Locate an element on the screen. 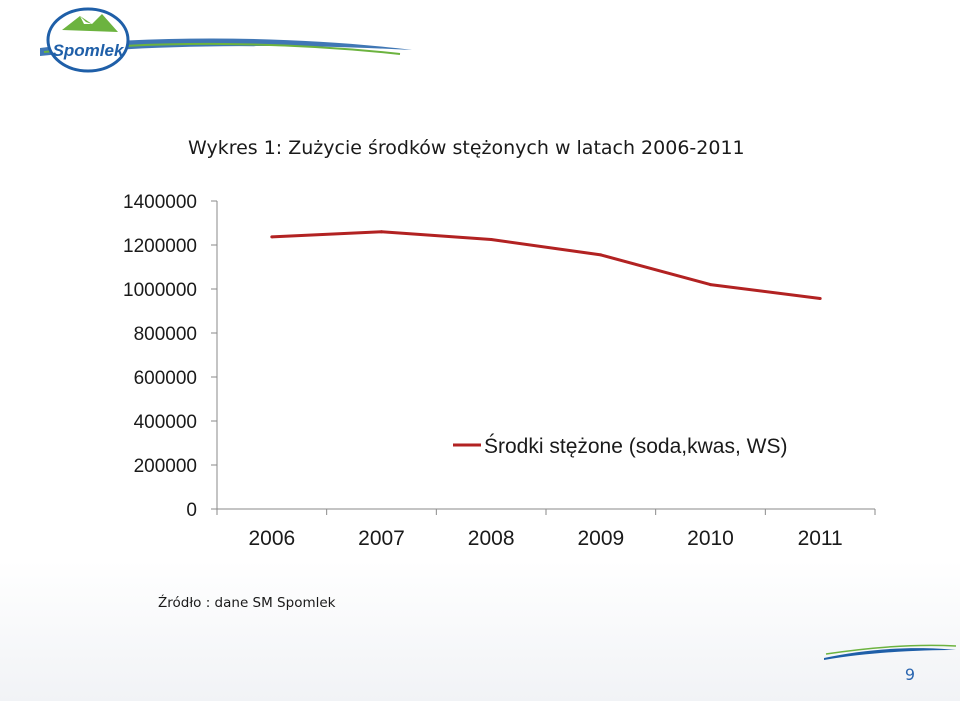 The width and height of the screenshot is (960, 701). x-axis-ticks: 2006 2007 2008 2009 2010 2011 is located at coordinates (546, 529).